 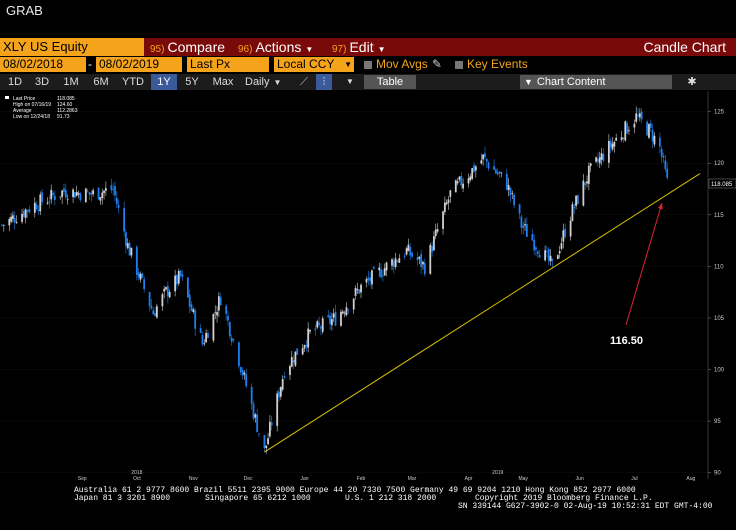 I want to click on candle-chart-icon: ⫶, so click(x=324, y=82).